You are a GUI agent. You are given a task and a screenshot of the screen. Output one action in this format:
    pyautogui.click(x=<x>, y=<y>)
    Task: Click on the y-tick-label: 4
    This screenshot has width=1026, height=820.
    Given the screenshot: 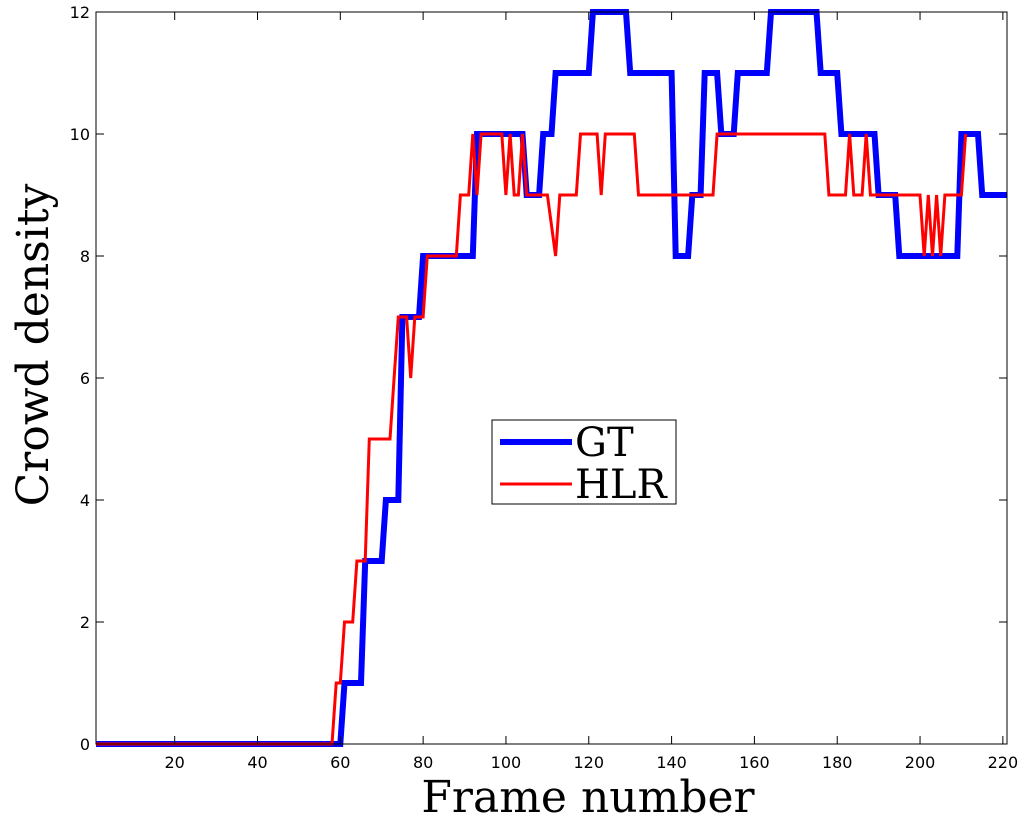 What is the action you would take?
    pyautogui.click(x=85, y=500)
    